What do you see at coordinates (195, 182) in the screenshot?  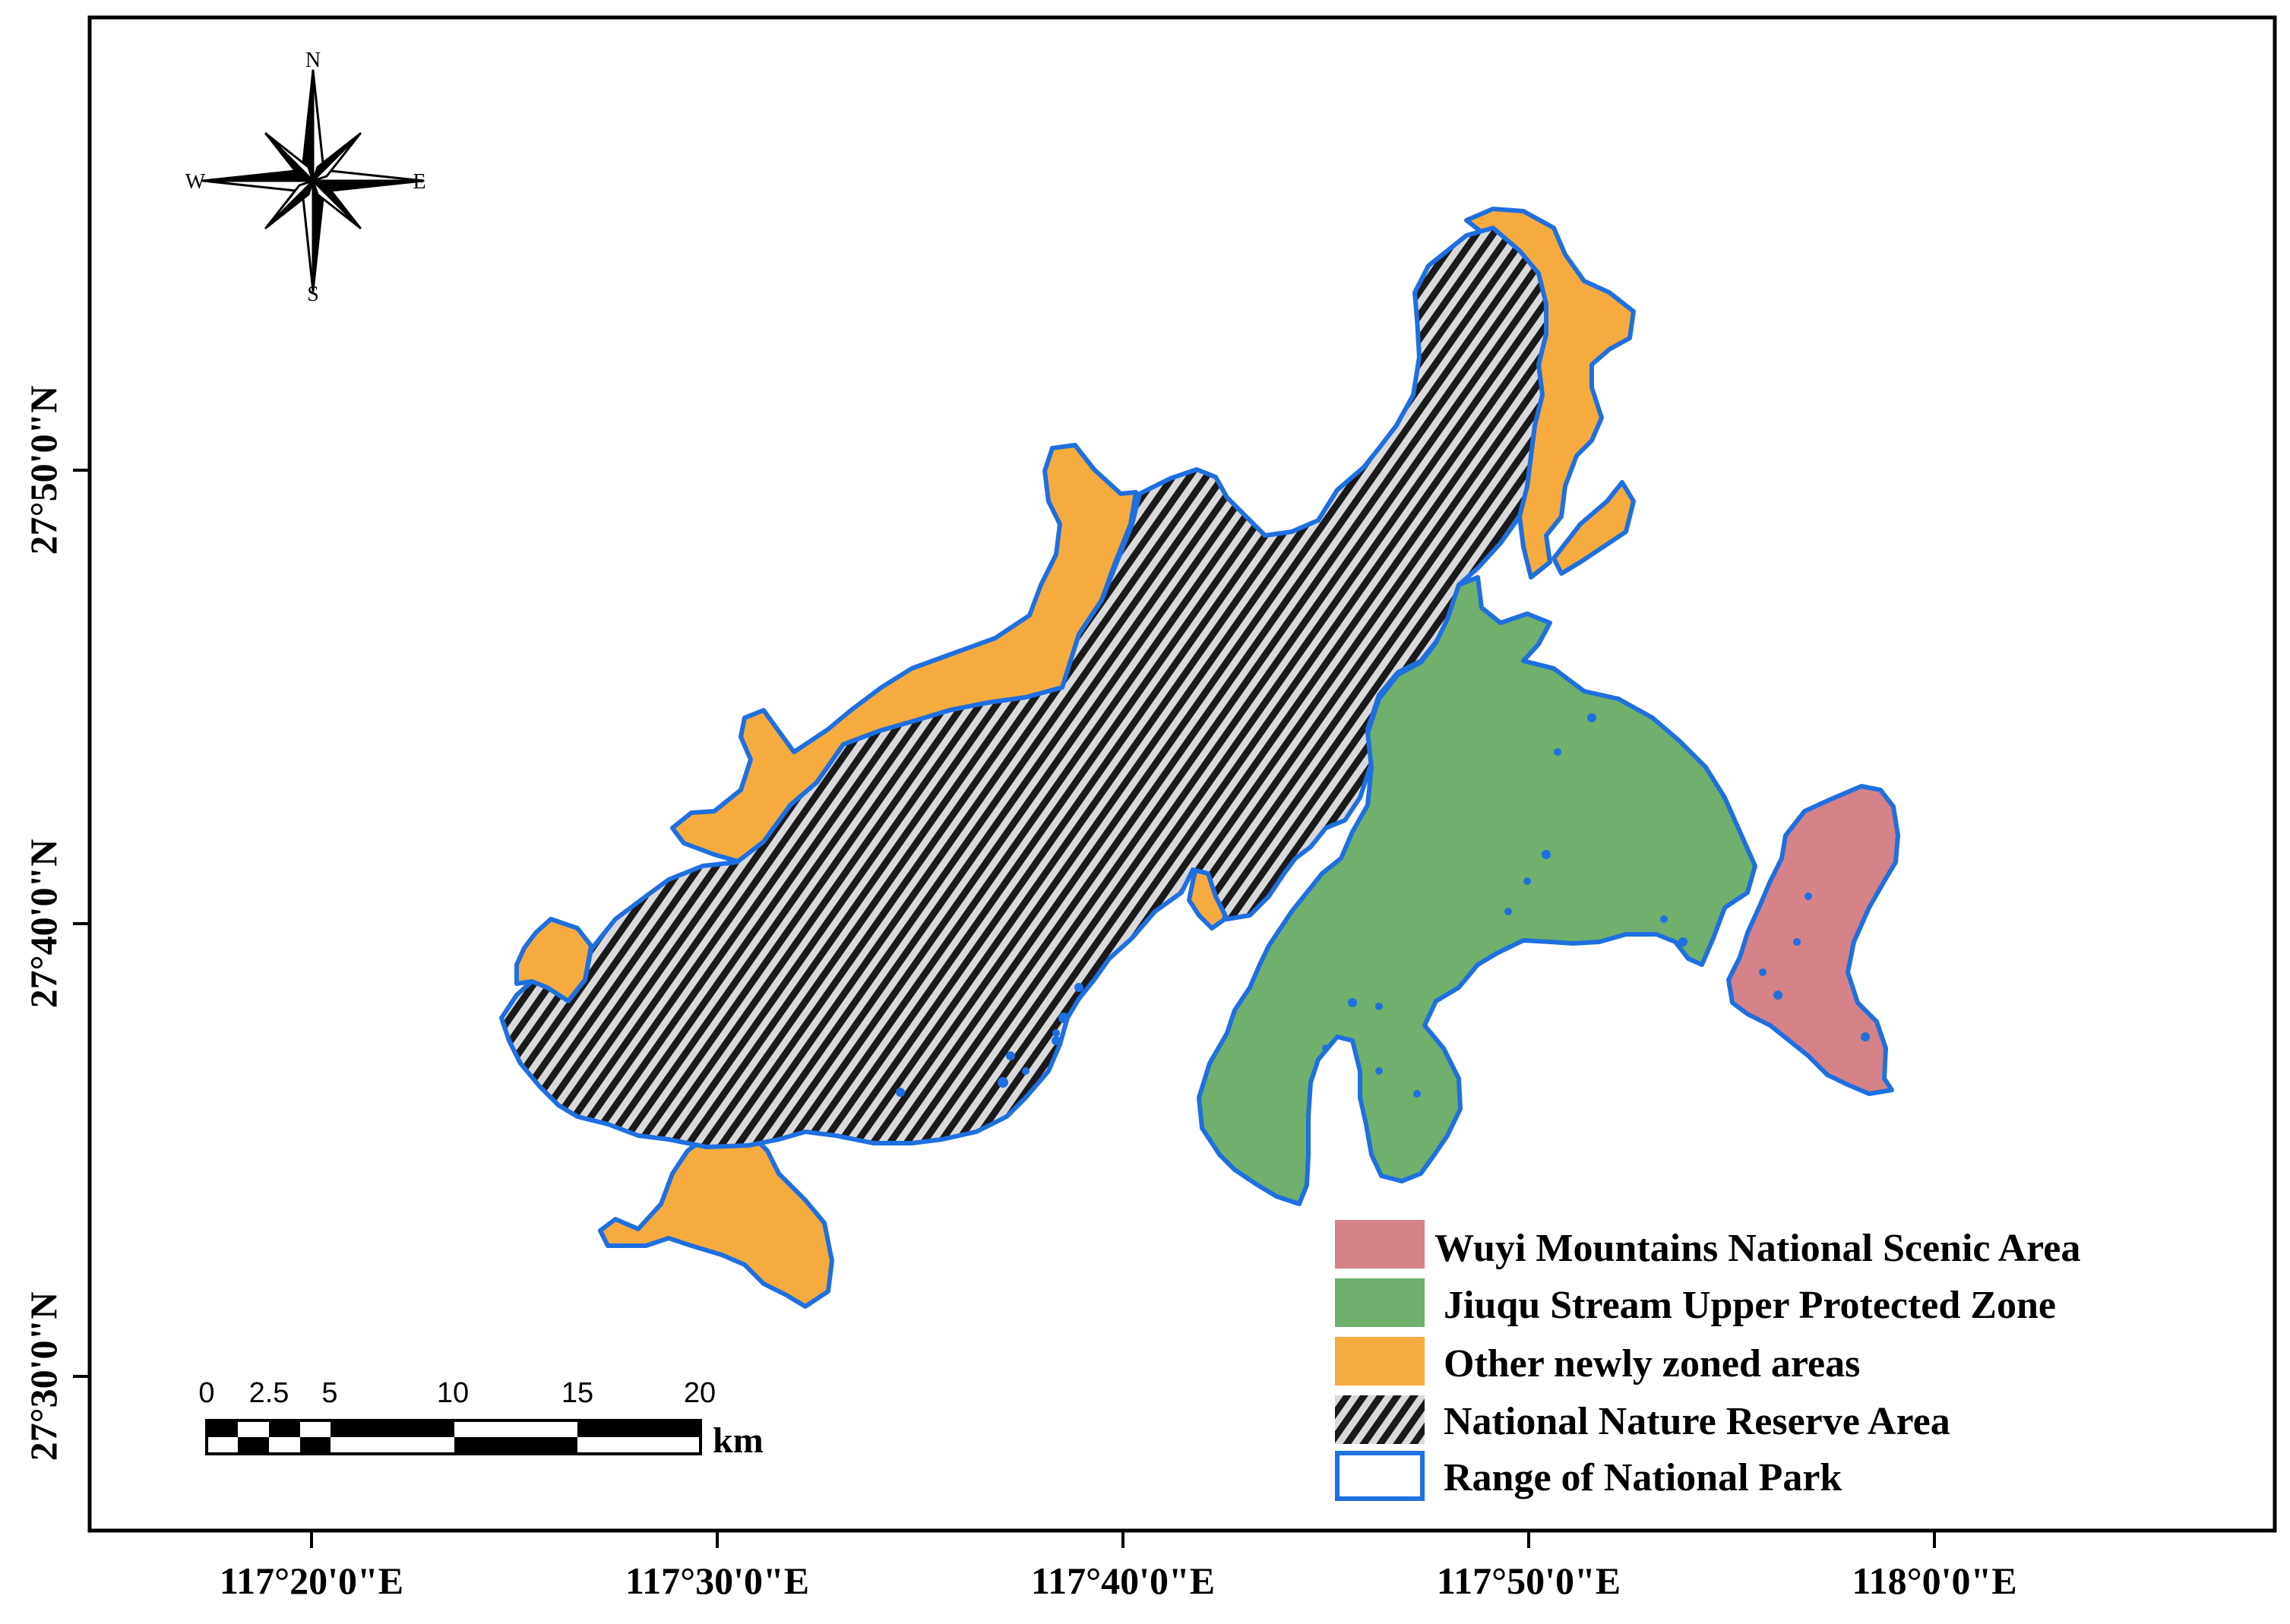 I see `compass-label-west: W` at bounding box center [195, 182].